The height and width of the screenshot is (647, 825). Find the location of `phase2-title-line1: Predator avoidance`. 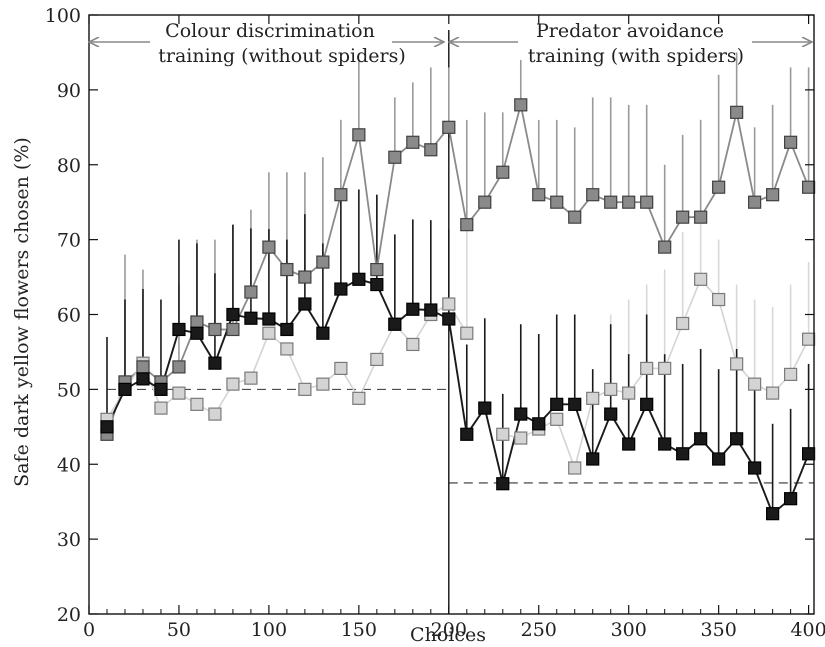

phase2-title-line1: Predator avoidance is located at coordinates (630, 31).